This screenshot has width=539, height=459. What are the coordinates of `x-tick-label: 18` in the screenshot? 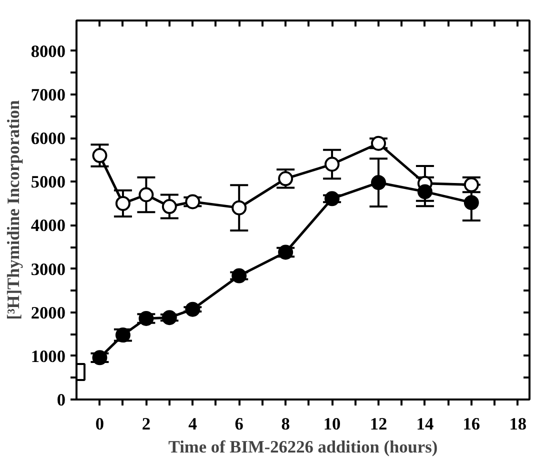 It's located at (518, 424).